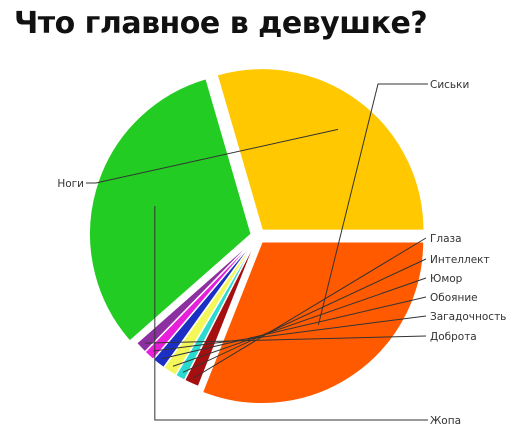 This screenshot has width=513, height=437. What do you see at coordinates (468, 317) in the screenshot?
I see `slice-label: Загадочность` at bounding box center [468, 317].